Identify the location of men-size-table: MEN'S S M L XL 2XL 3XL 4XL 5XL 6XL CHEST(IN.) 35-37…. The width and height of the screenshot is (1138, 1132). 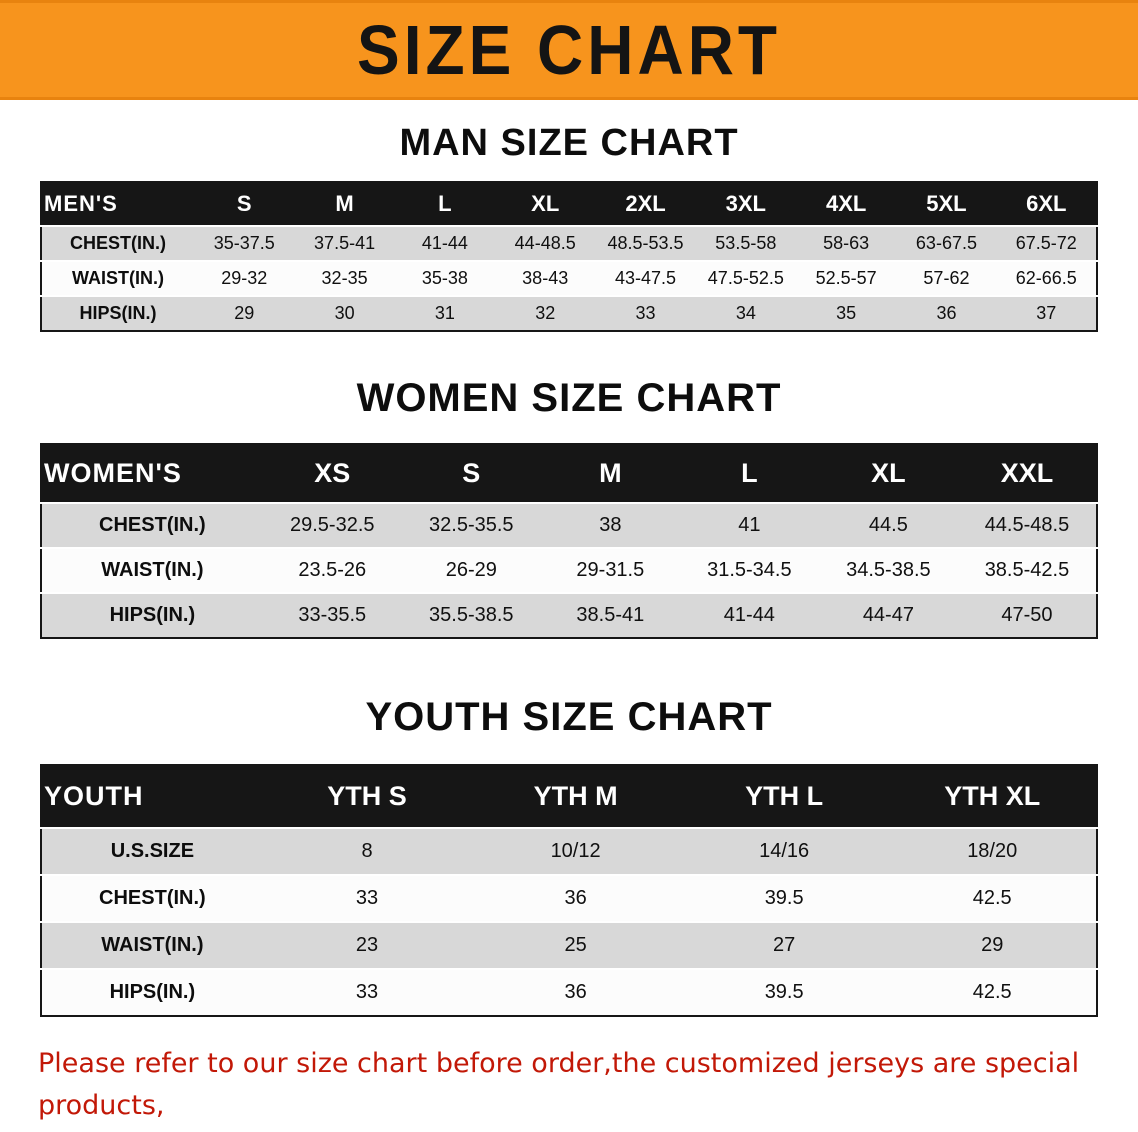
(569, 256).